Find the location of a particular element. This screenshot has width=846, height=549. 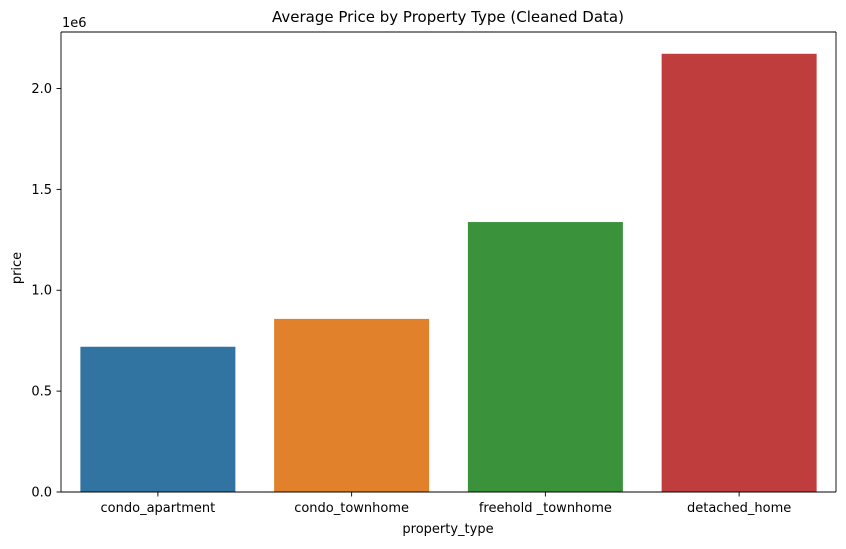

x-tick-label: condo_townhome is located at coordinates (351, 508).